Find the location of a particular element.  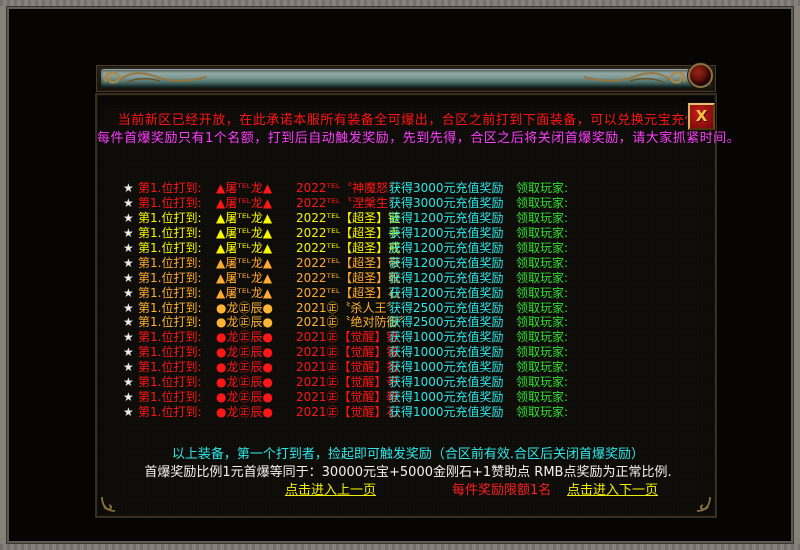

table-row: ★ 第1.位打到: ●龙㊣辰● 2021㊣【觉醒】链 获得1000元充值奖励 领取玩家: is located at coordinates (408, 337).